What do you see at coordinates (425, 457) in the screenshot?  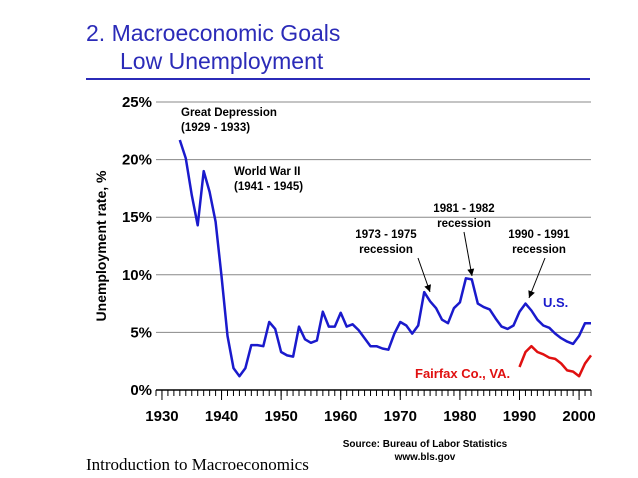 I see `source-line-2: www.bls.gov` at bounding box center [425, 457].